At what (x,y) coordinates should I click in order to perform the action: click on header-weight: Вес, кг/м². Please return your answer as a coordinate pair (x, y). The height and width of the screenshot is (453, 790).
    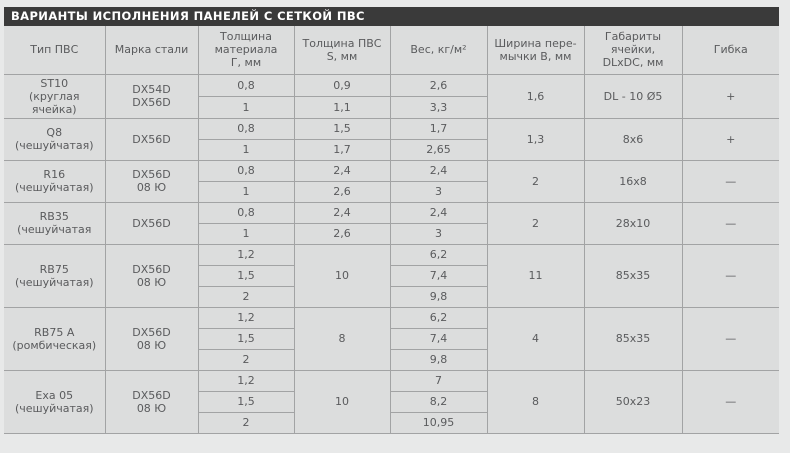
    Looking at the image, I should click on (438, 50).